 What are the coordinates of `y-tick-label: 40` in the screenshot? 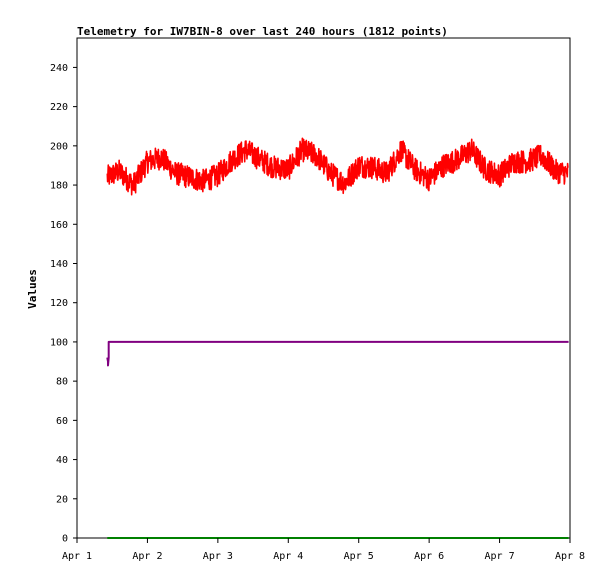 It's located at (62, 460).